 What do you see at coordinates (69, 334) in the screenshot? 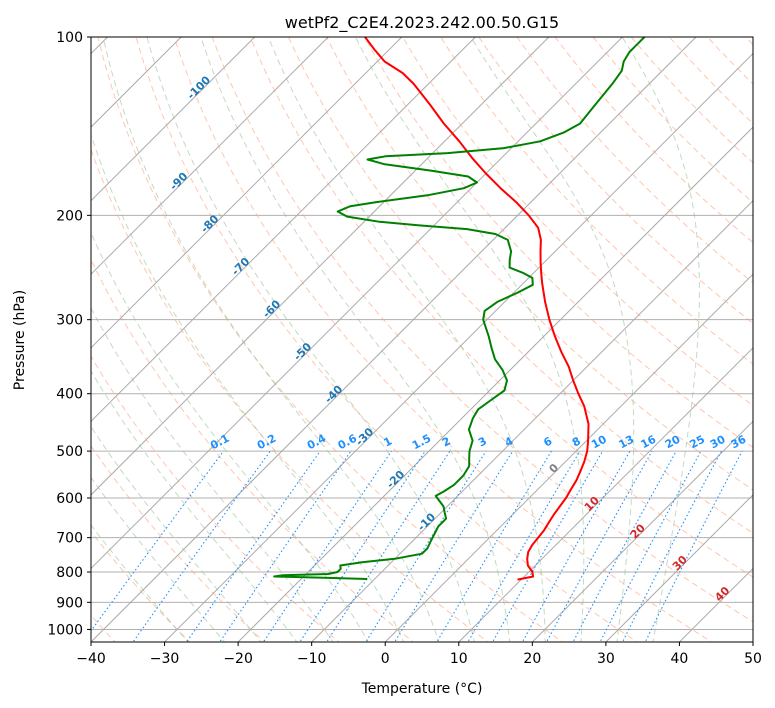
I see `y-axis-ticks: 1000 900 800 700 600 500 400 300 200 100` at bounding box center [69, 334].